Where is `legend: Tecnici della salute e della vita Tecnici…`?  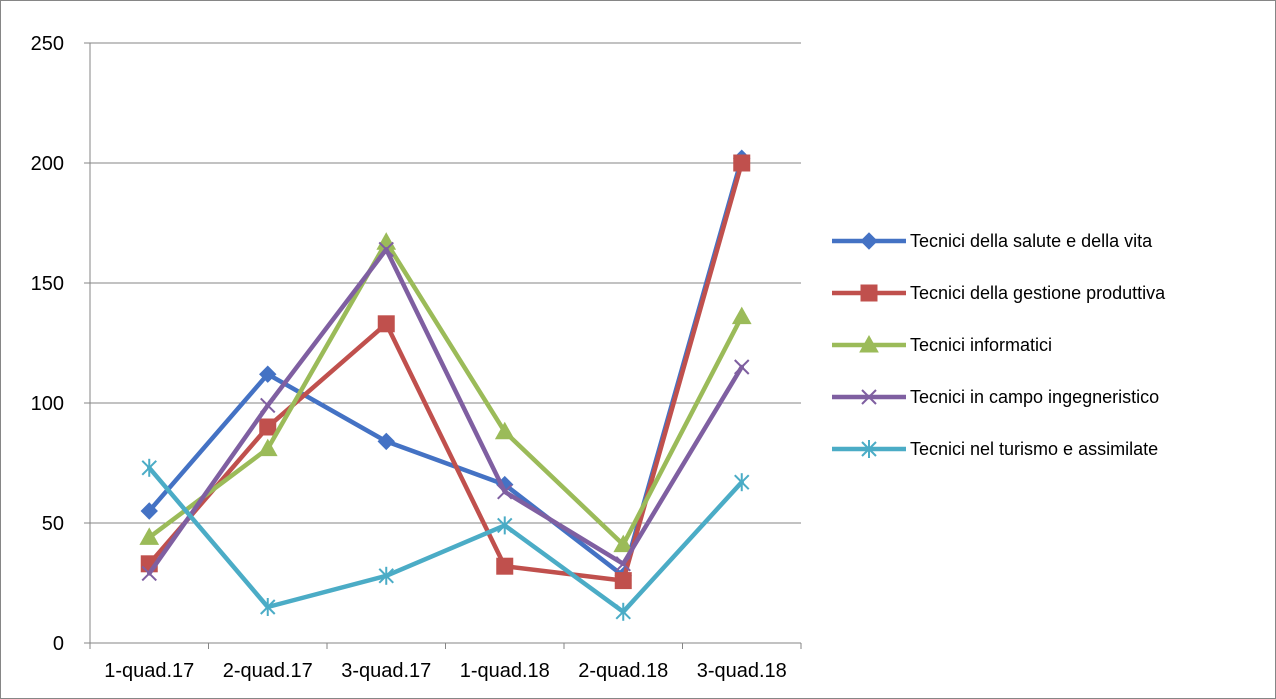
legend: Tecnici della salute e della vita Tecnici… is located at coordinates (999, 345).